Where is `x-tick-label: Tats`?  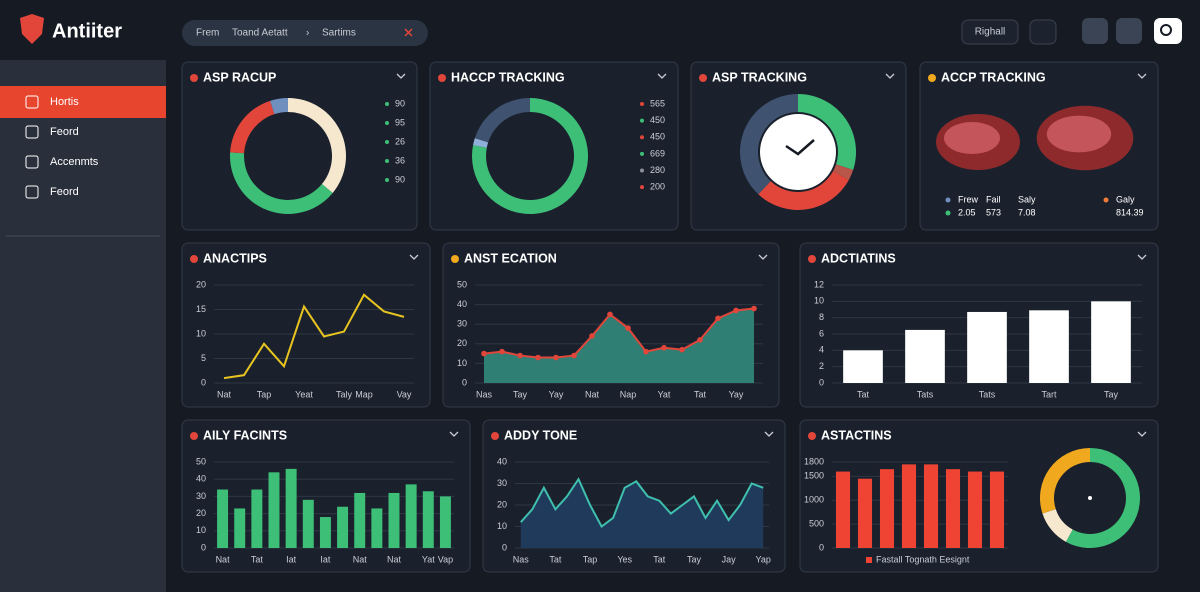 x-tick-label: Tats is located at coordinates (987, 394).